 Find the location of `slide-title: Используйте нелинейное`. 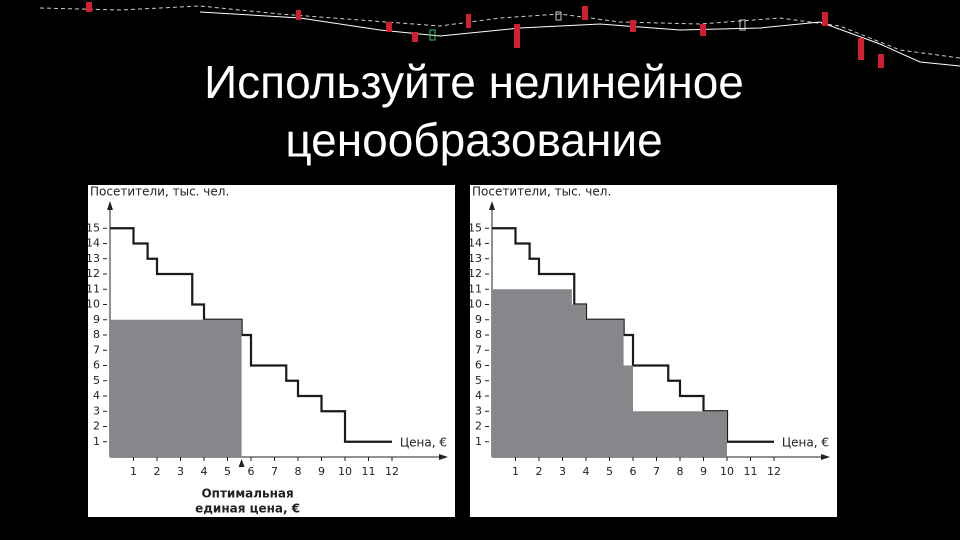

slide-title: Используйте нелинейное is located at coordinates (474, 82).